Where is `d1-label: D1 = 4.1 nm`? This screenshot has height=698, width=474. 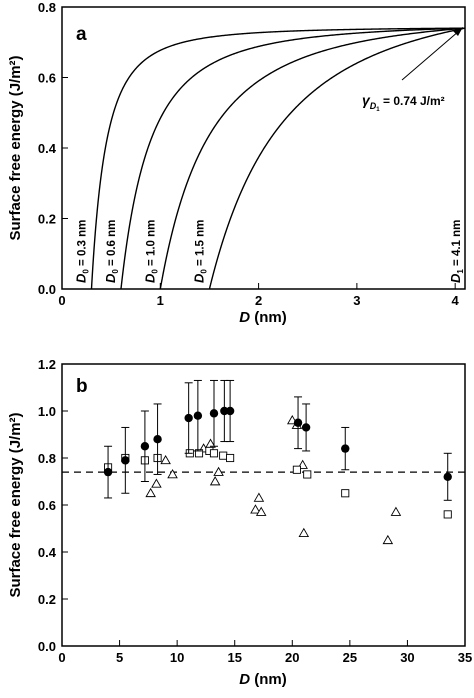 d1-label: D1 = 4.1 nm is located at coordinates (456, 251).